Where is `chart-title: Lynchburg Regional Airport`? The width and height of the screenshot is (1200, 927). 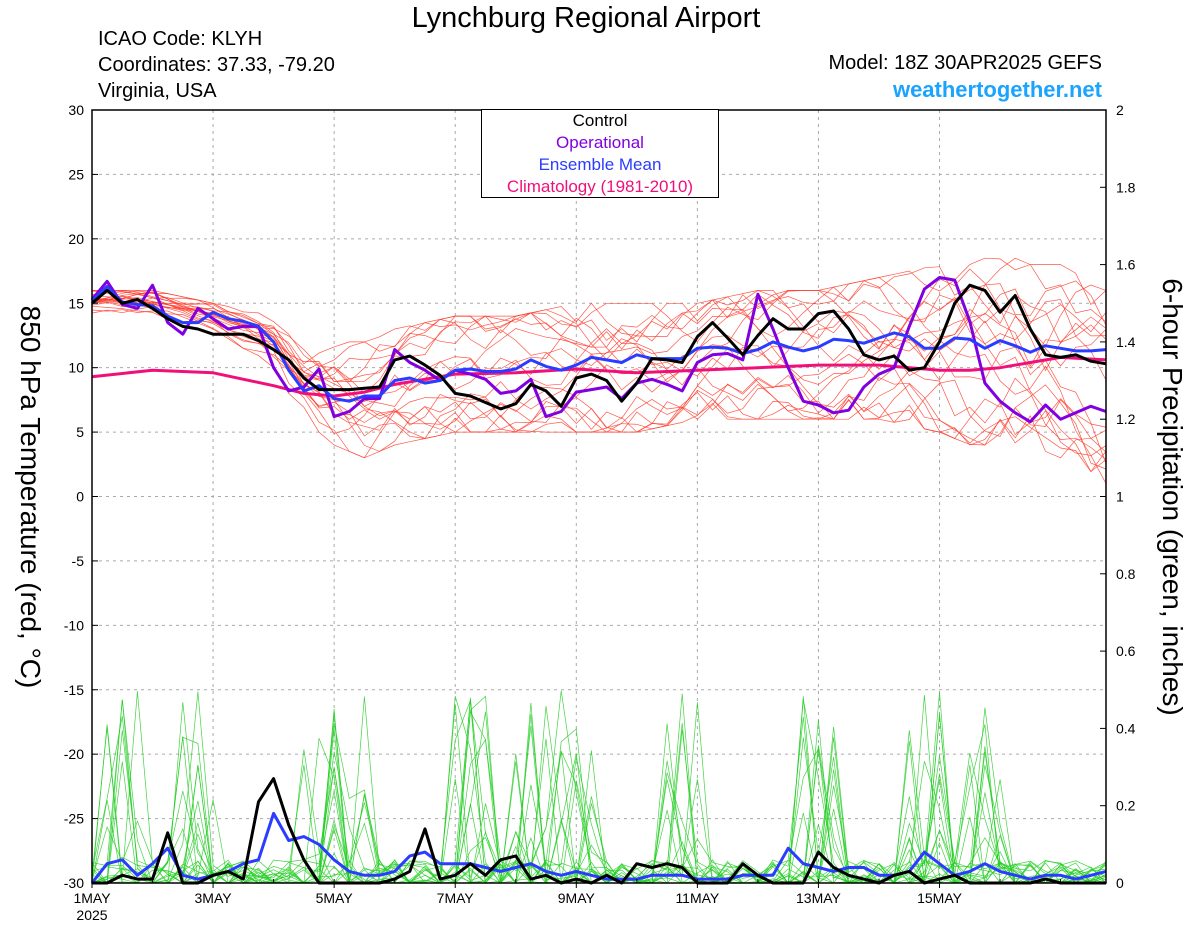 chart-title: Lynchburg Regional Airport is located at coordinates (586, 18).